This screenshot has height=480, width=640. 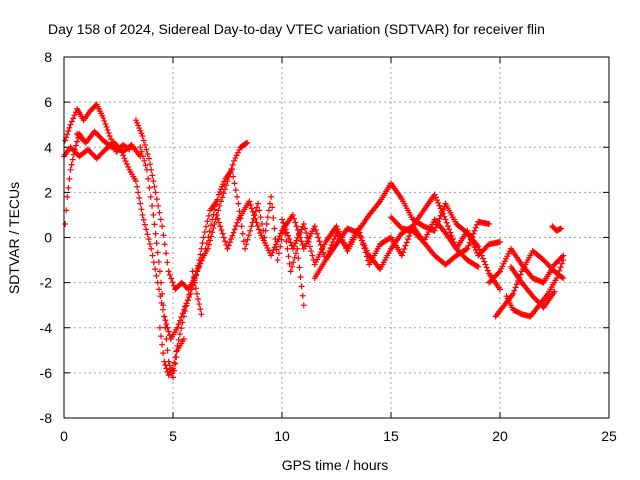 I want to click on y-tick-label: -6, so click(x=46, y=373).